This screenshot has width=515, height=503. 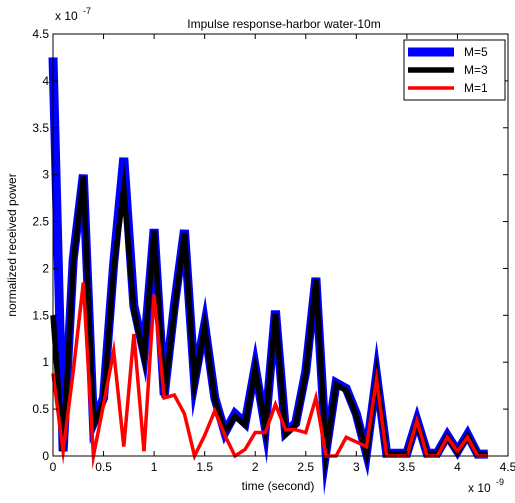 What do you see at coordinates (154, 467) in the screenshot?
I see `x-tick-label: 1` at bounding box center [154, 467].